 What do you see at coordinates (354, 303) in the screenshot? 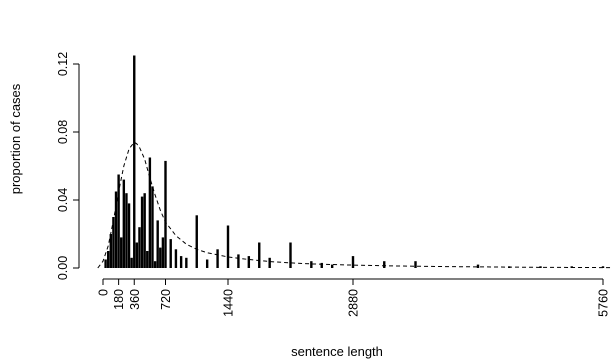
I see `x-tick-label: 2880` at bounding box center [354, 303].